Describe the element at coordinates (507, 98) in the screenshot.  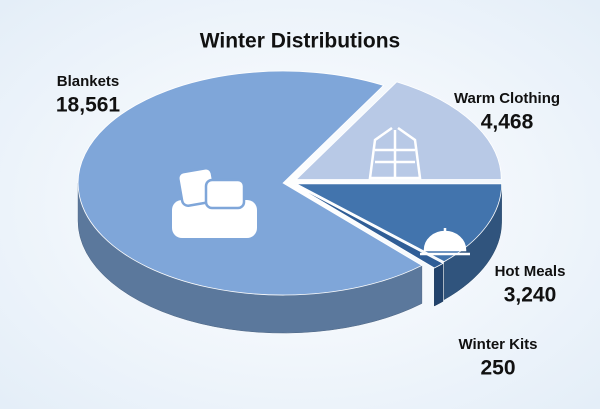
I see `slice-label: Warm Clothing` at that location.